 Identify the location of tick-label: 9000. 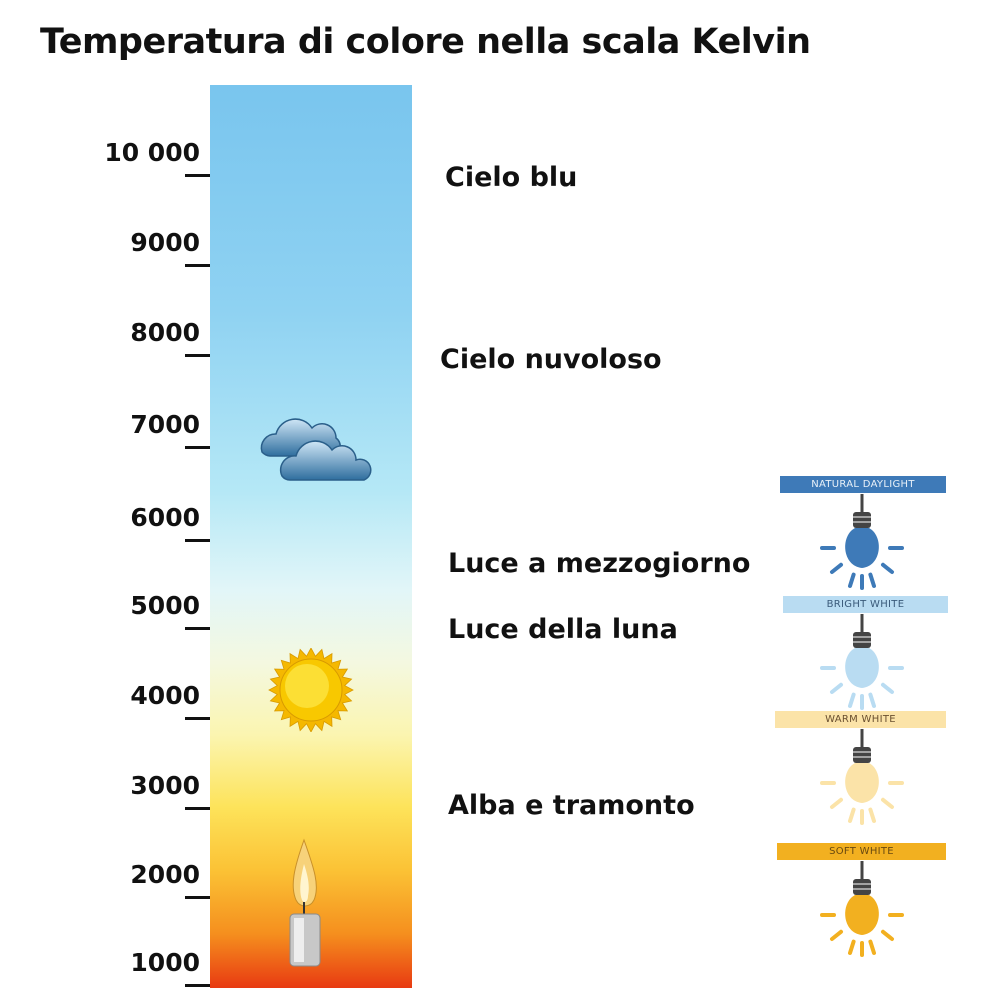
(165, 242).